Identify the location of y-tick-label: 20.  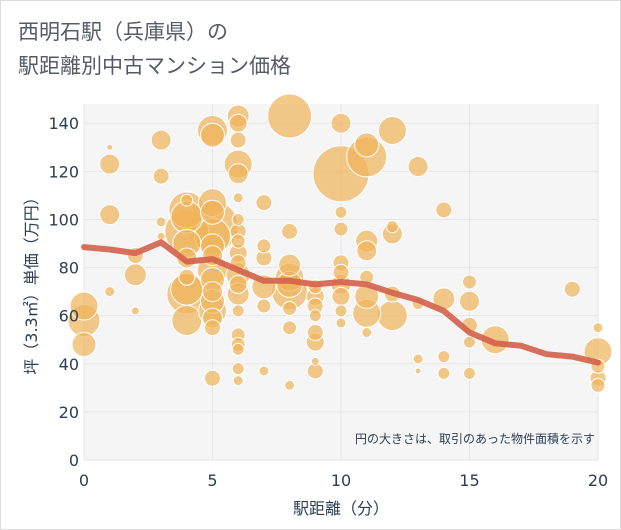
(69, 412).